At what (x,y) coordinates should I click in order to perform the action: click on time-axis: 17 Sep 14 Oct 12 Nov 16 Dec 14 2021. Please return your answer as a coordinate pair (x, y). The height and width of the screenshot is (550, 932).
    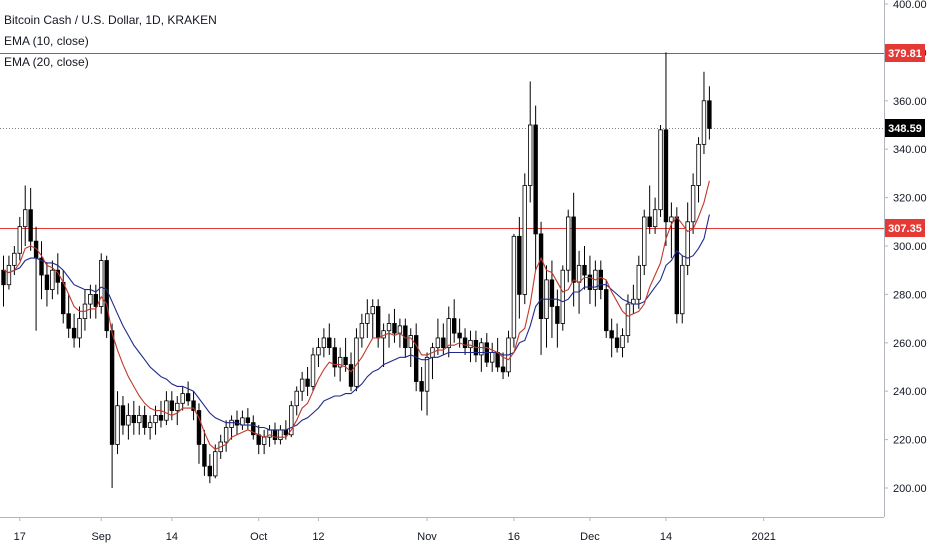
    Looking at the image, I should click on (442, 530).